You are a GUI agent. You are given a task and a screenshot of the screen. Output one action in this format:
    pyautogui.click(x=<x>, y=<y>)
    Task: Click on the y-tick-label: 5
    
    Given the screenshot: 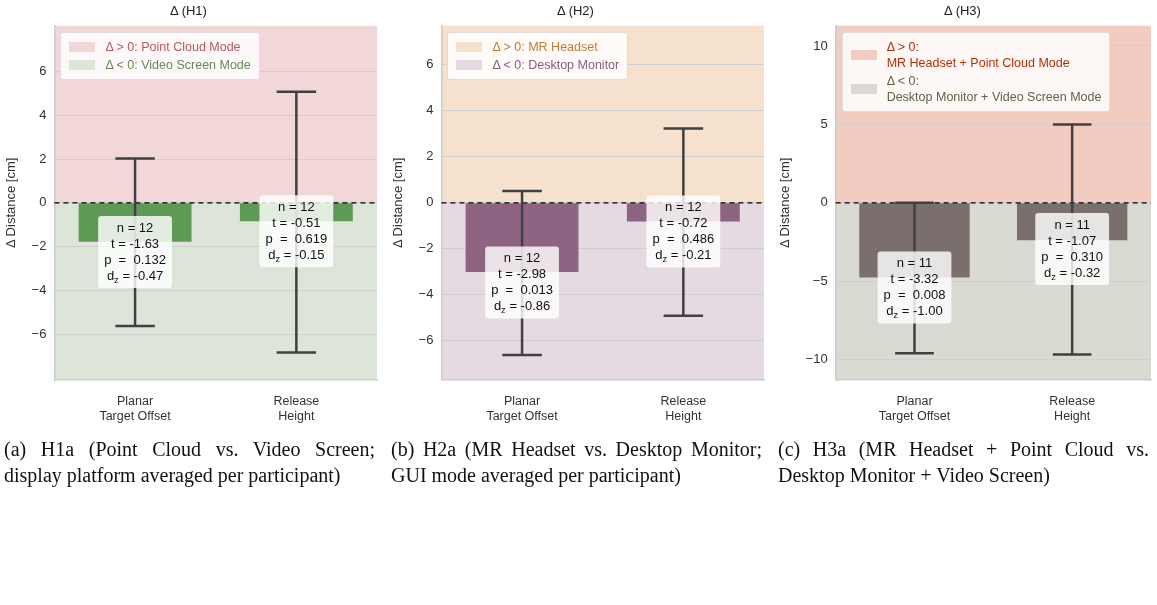 What is the action you would take?
    pyautogui.click(x=824, y=123)
    